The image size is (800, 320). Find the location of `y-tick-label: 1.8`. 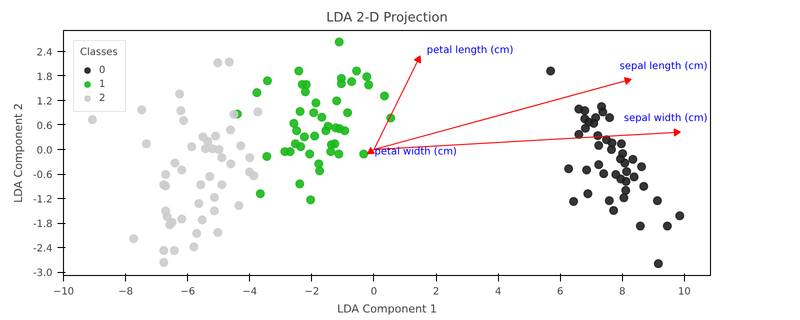

y-tick-label: 1.8 is located at coordinates (44, 77).